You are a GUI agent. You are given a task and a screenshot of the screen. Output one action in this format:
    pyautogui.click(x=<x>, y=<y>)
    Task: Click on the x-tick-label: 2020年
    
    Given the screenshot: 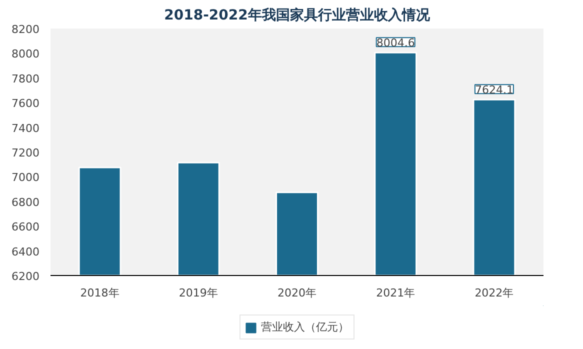 What is the action you would take?
    pyautogui.click(x=297, y=293)
    